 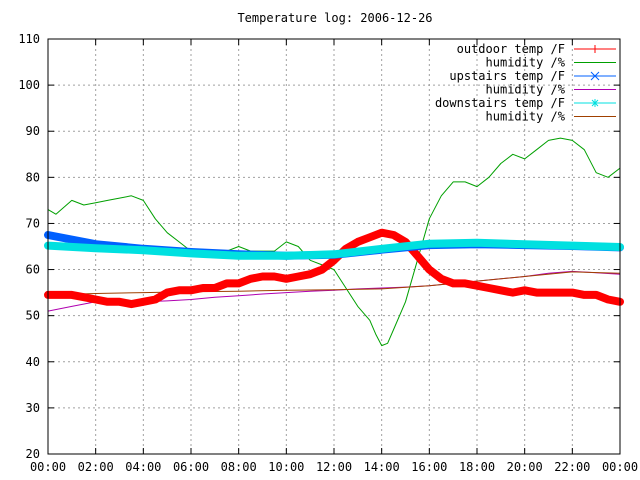 I want to click on x-tick-label: 08:00, so click(x=239, y=467).